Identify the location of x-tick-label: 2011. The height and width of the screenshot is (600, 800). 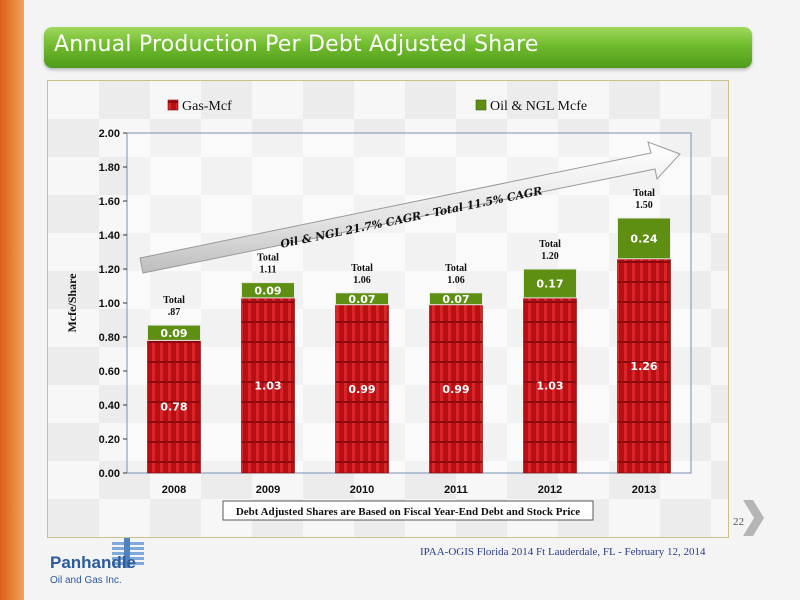
(456, 490).